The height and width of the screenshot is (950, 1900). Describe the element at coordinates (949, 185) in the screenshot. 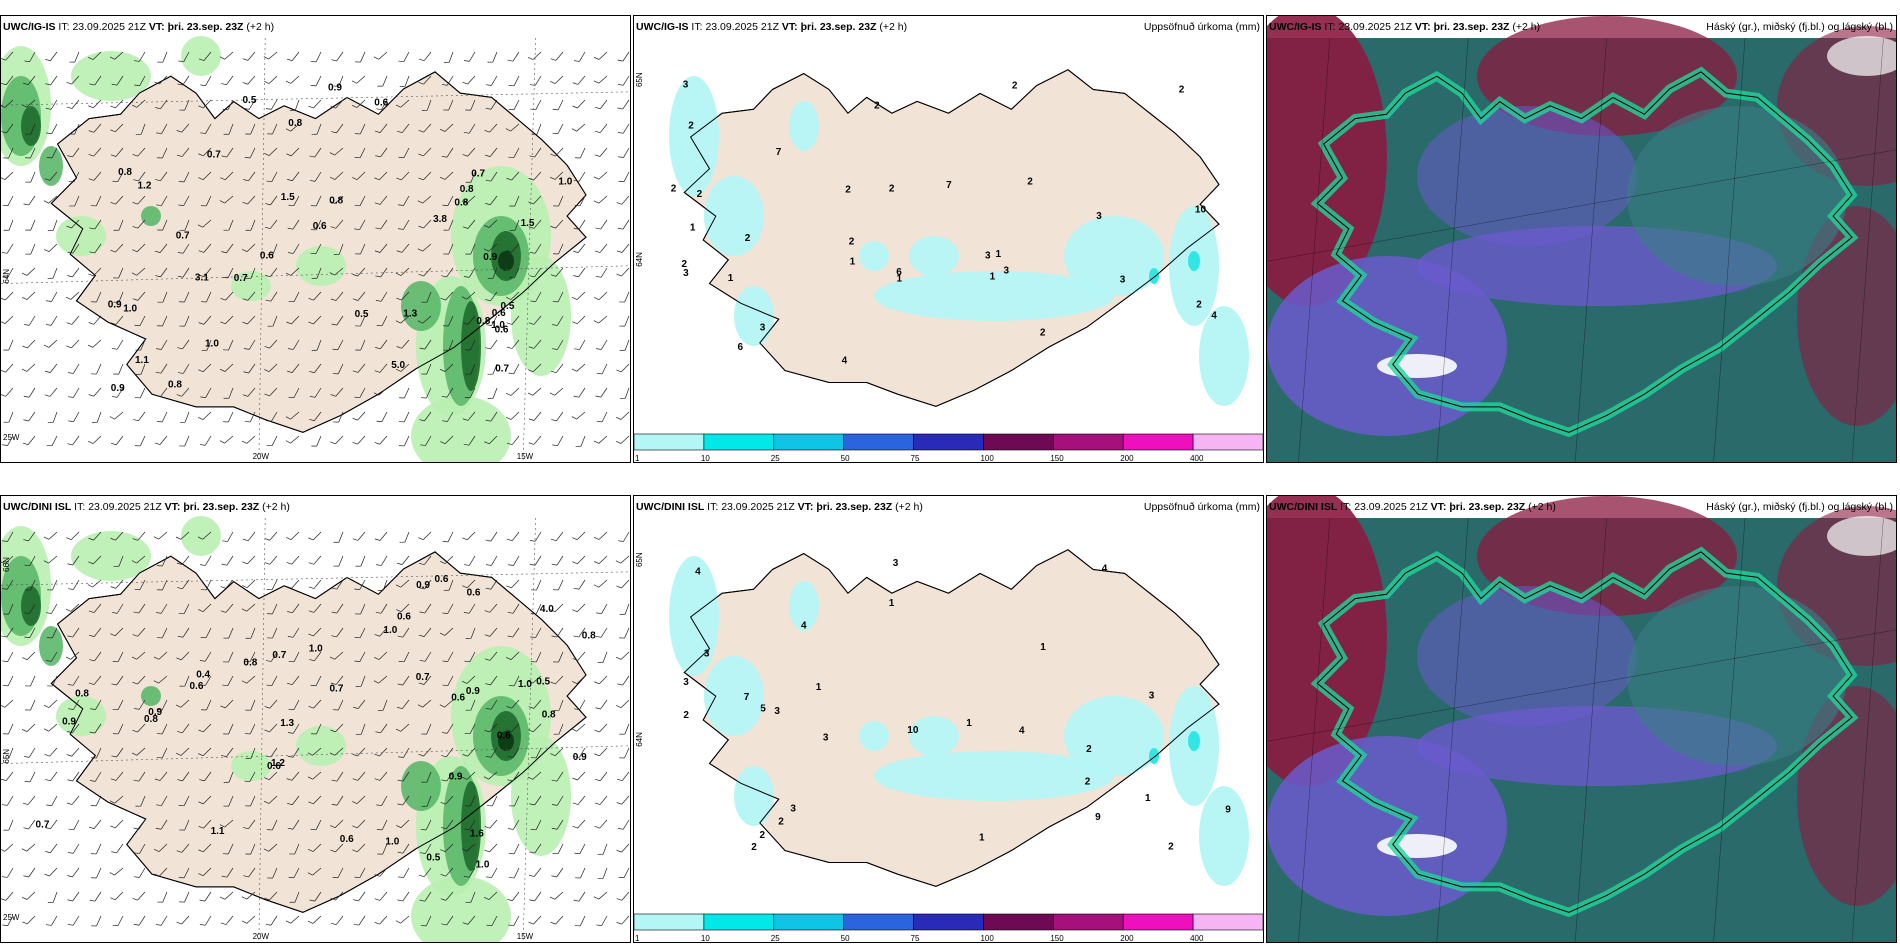

I see `precip-value-label: 7` at that location.